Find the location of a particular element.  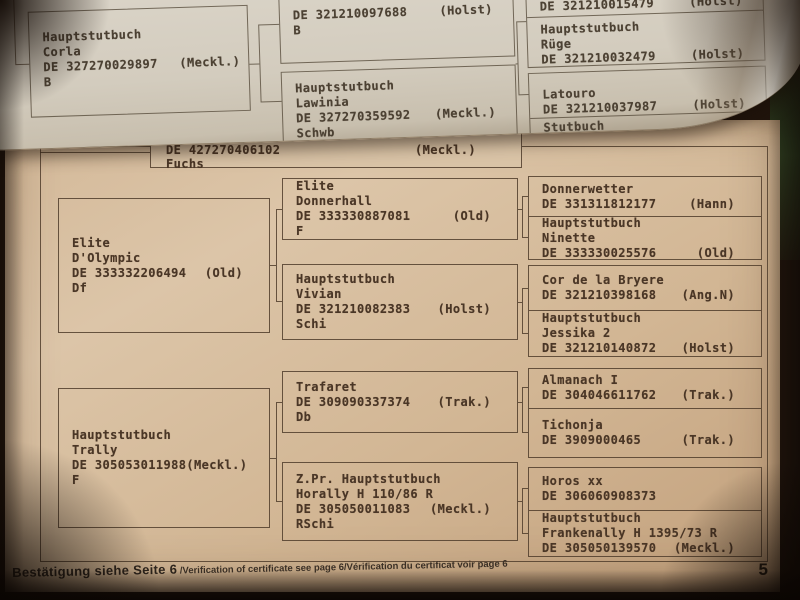

horse-id: DE 309090337374 is located at coordinates (353, 401).